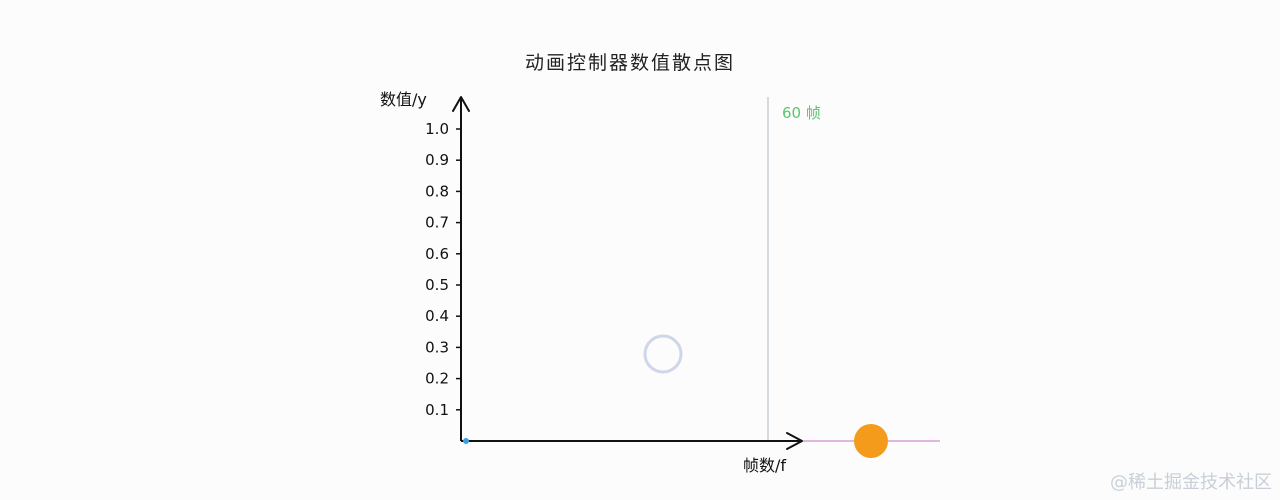 The image size is (1280, 500). I want to click on watermark: @稀土掘金技术社区, so click(1191, 482).